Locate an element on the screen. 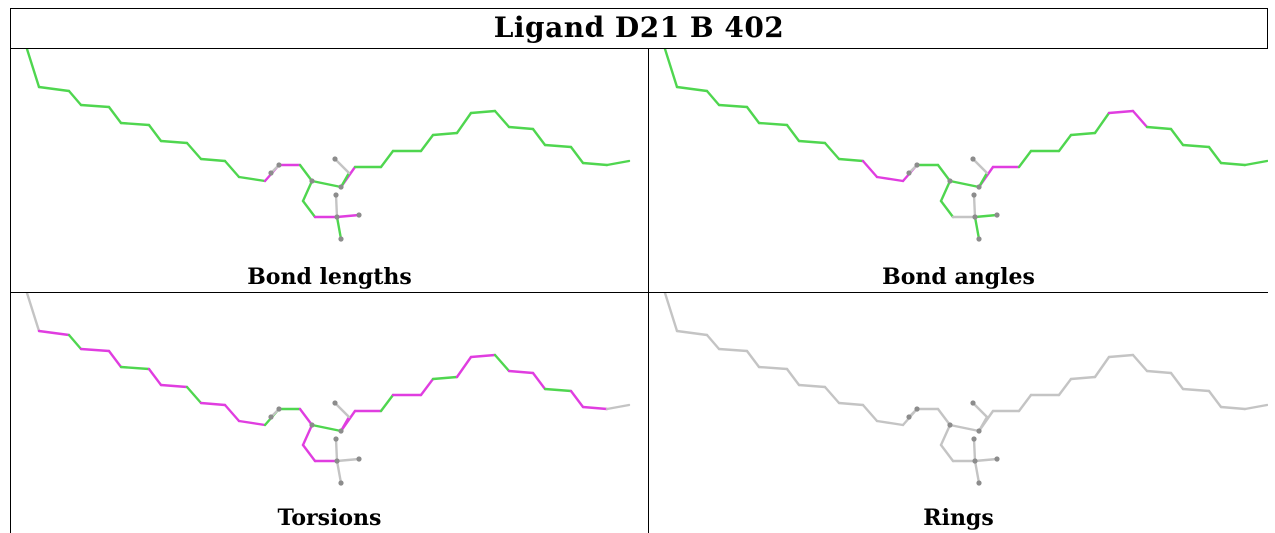 This screenshot has height=533, width=1275. table-border-left is located at coordinates (10, 270).